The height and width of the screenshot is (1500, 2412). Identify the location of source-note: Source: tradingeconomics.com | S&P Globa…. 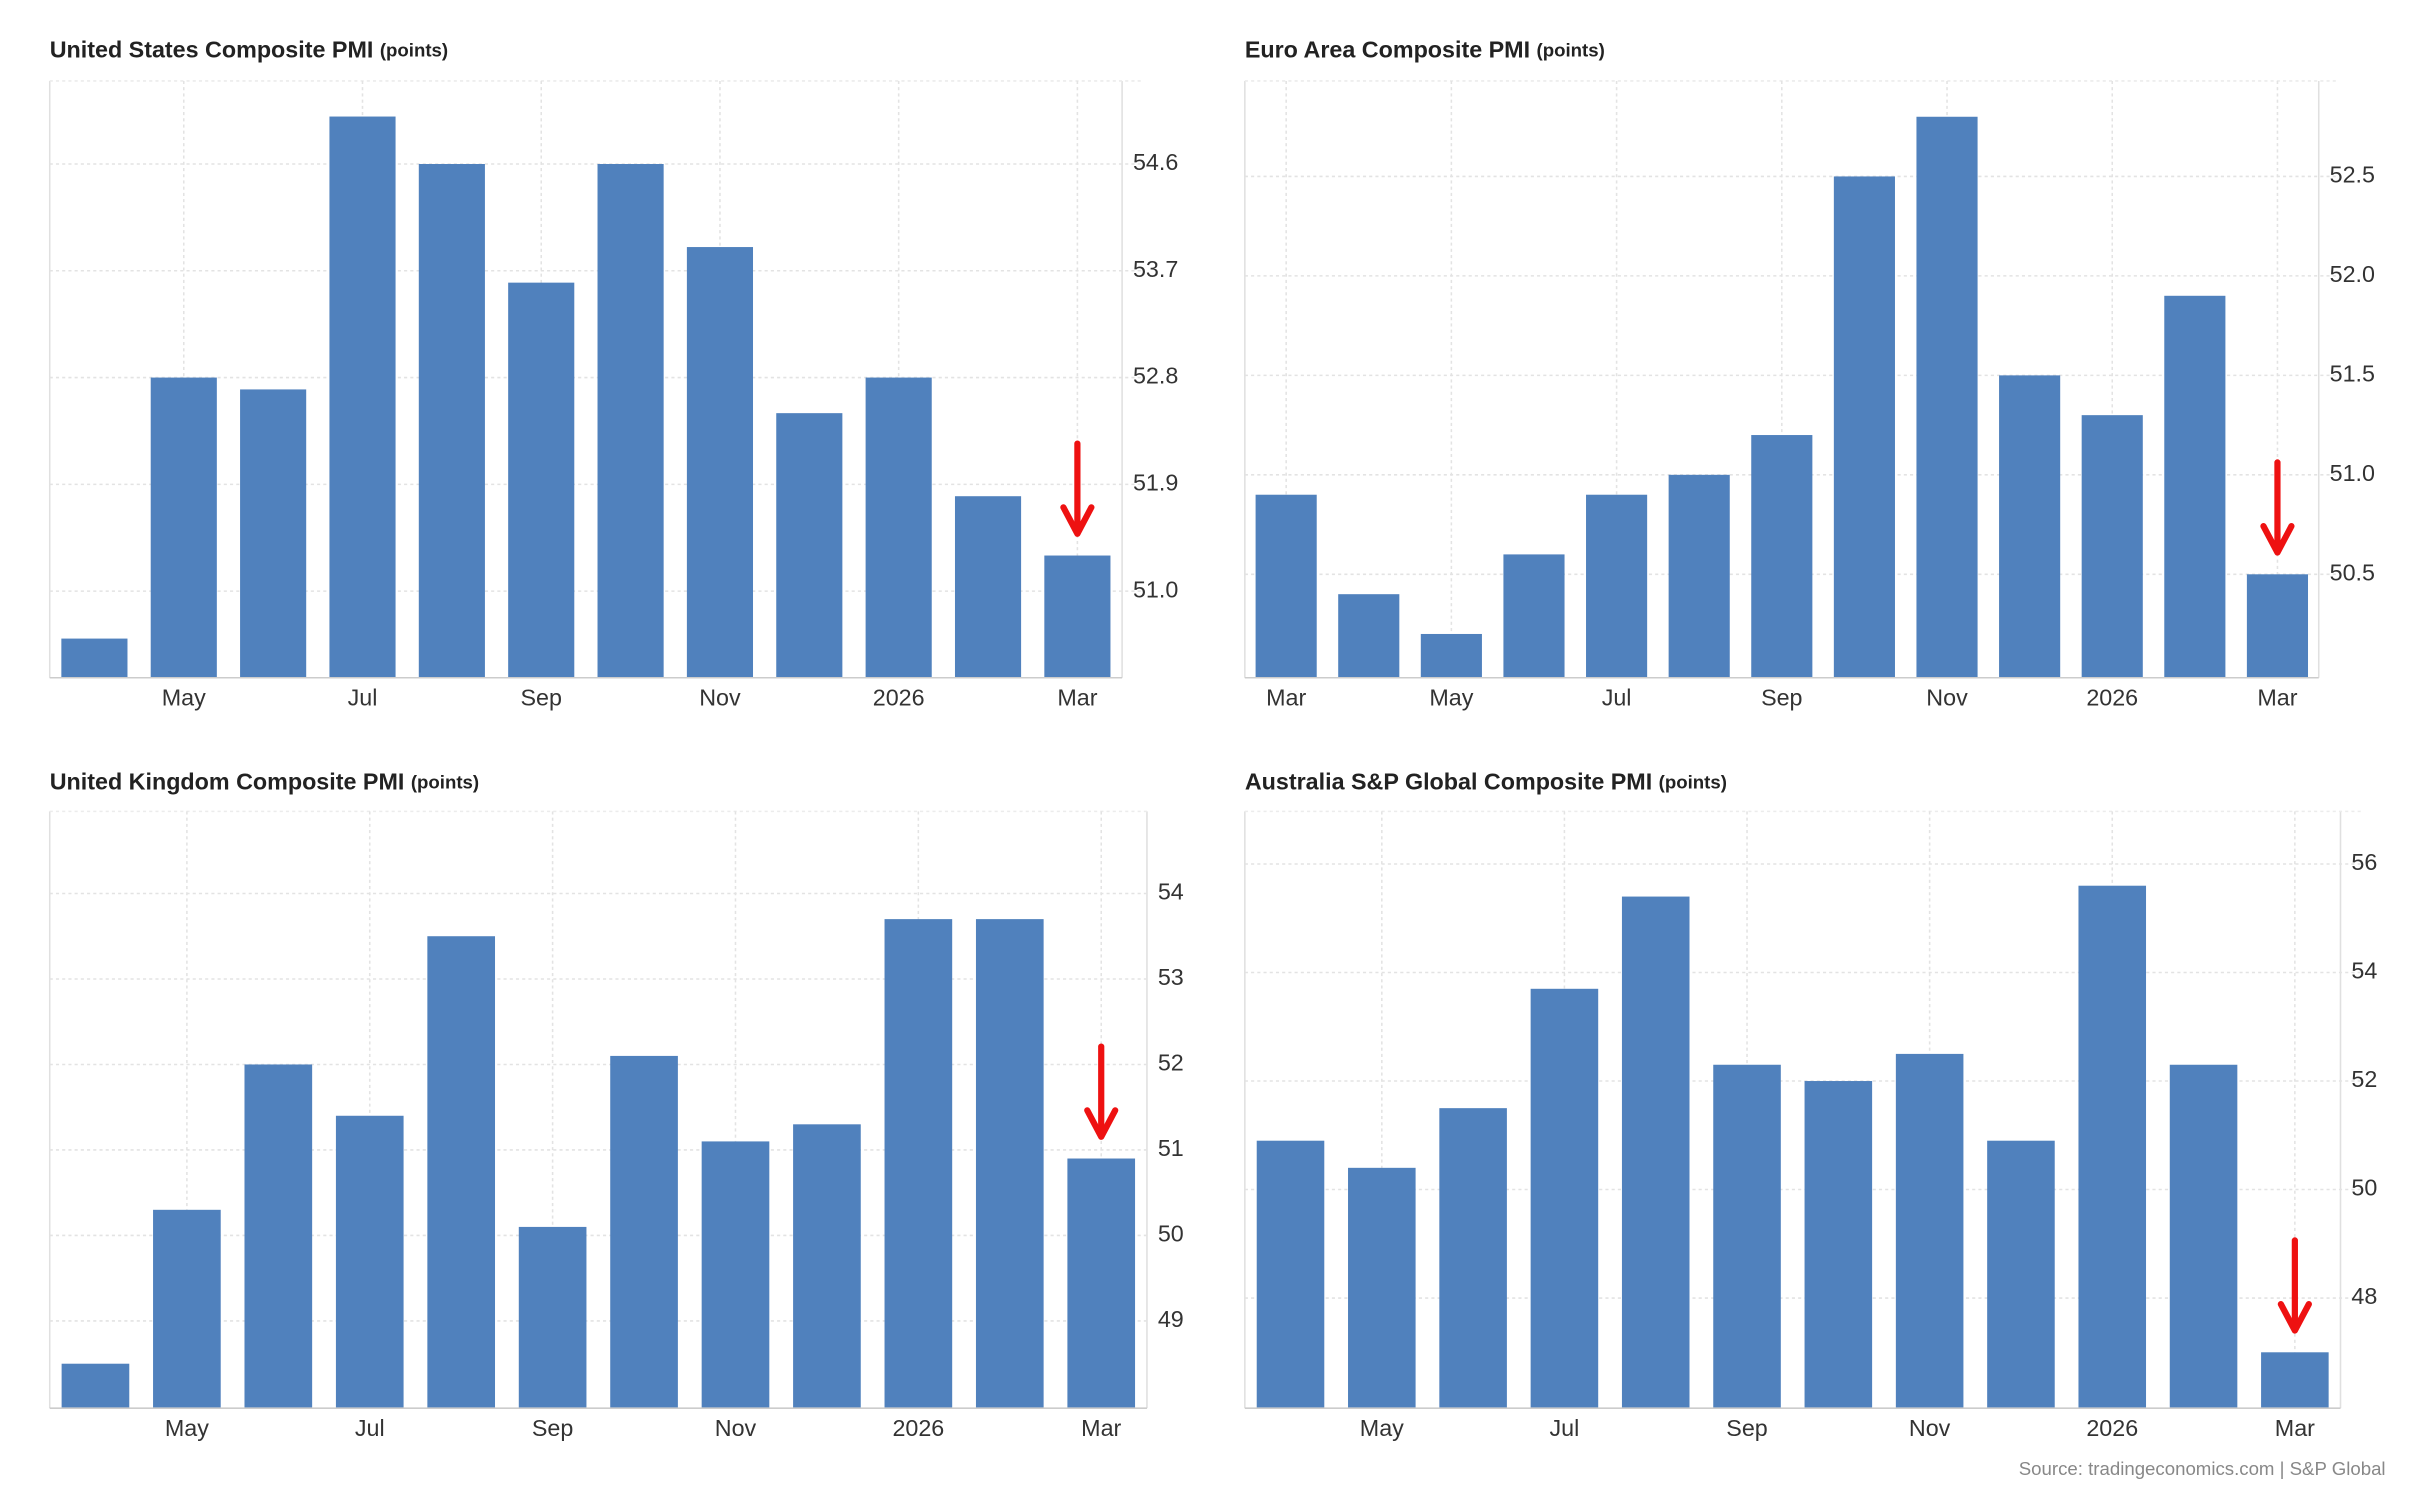
(2202, 1468).